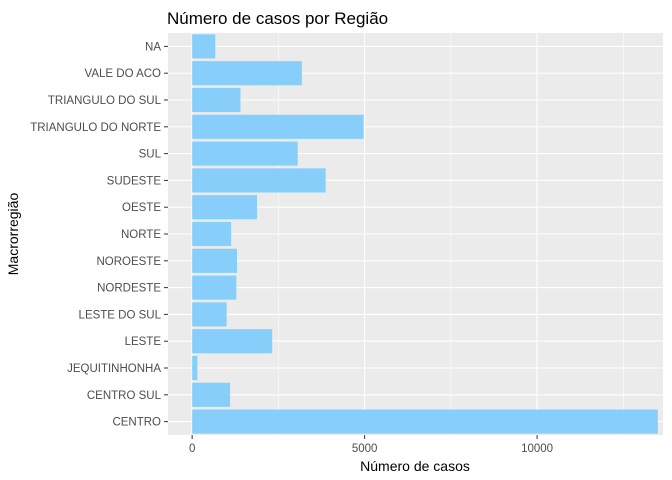 The image size is (672, 480). Describe the element at coordinates (136, 423) in the screenshot. I see `y-tick-label: CENTRO` at that location.